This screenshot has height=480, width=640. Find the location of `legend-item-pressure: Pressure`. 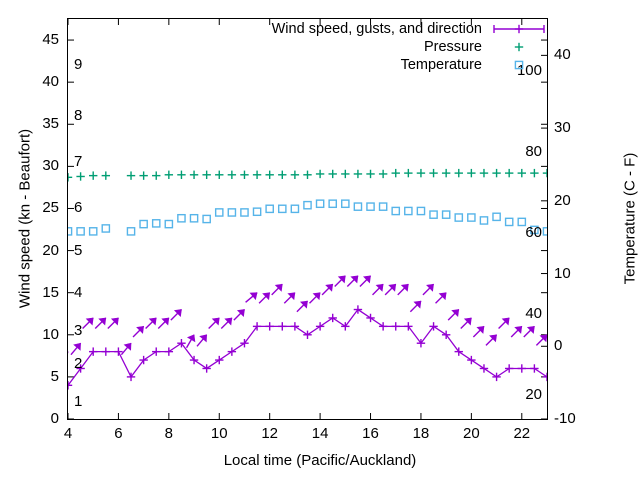

legend-item-pressure: Pressure is located at coordinates (410, 47).